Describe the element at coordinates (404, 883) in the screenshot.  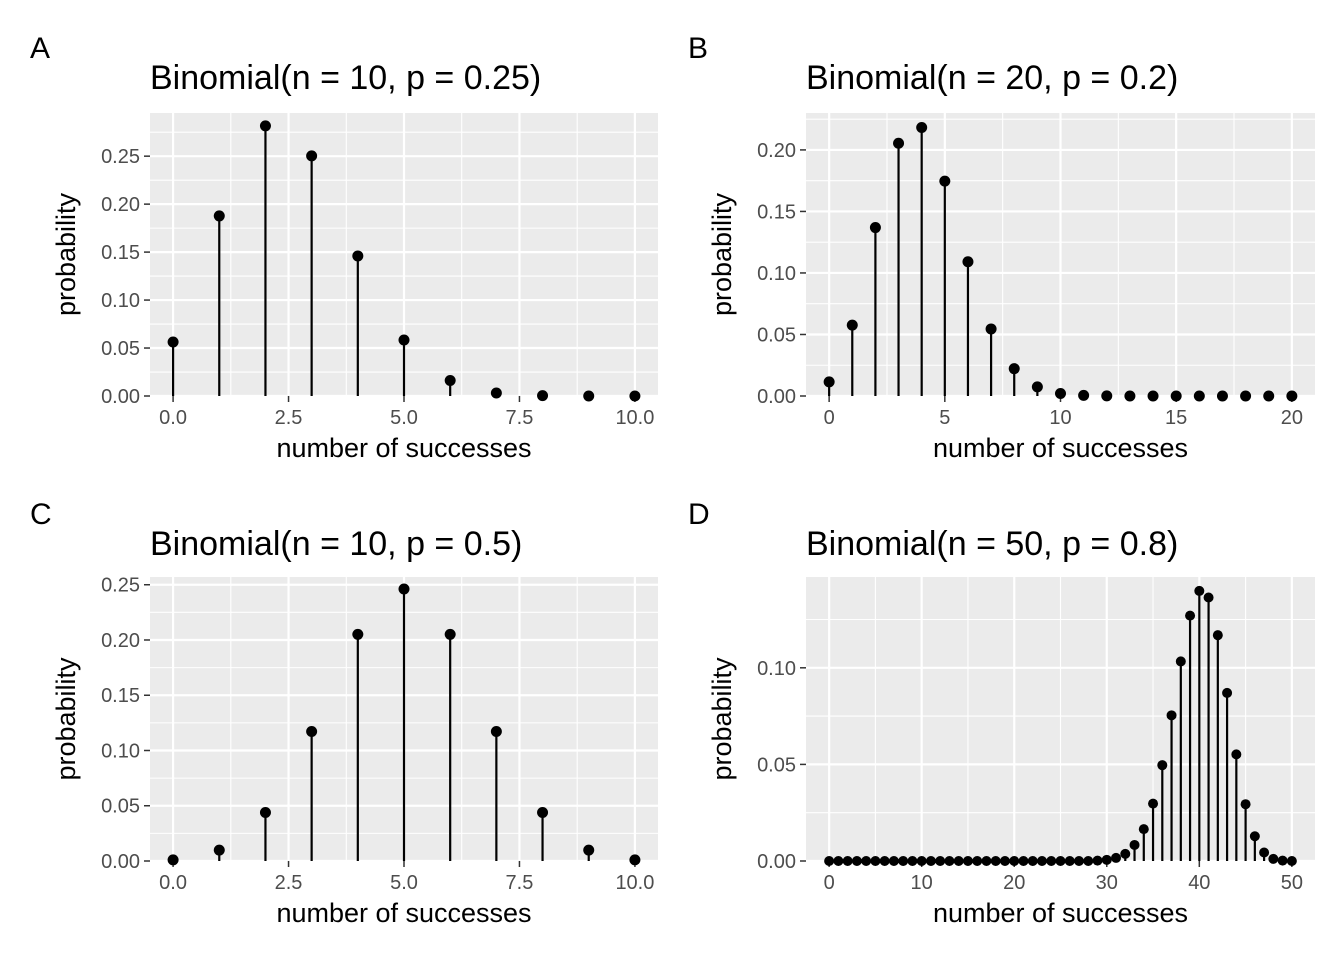
I see `x-tick-label: 5.0` at that location.